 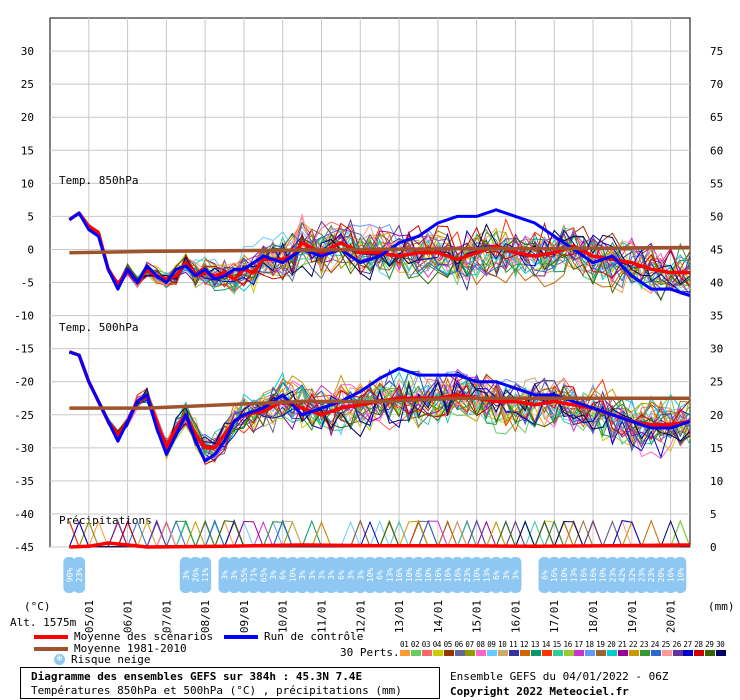 What do you see at coordinates (716, 84) in the screenshot?
I see `right-tick-label: 70` at bounding box center [716, 84].